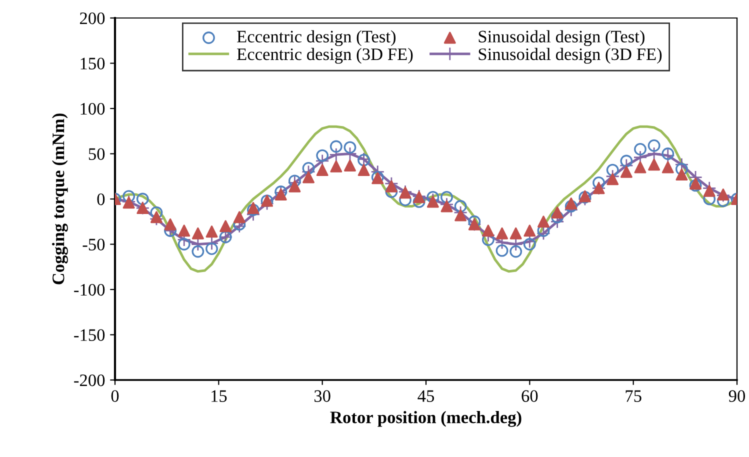 Image resolution: width=749 pixels, height=457 pixels. I want to click on legend-label: Sinusoidal design (3D FE), so click(570, 56).